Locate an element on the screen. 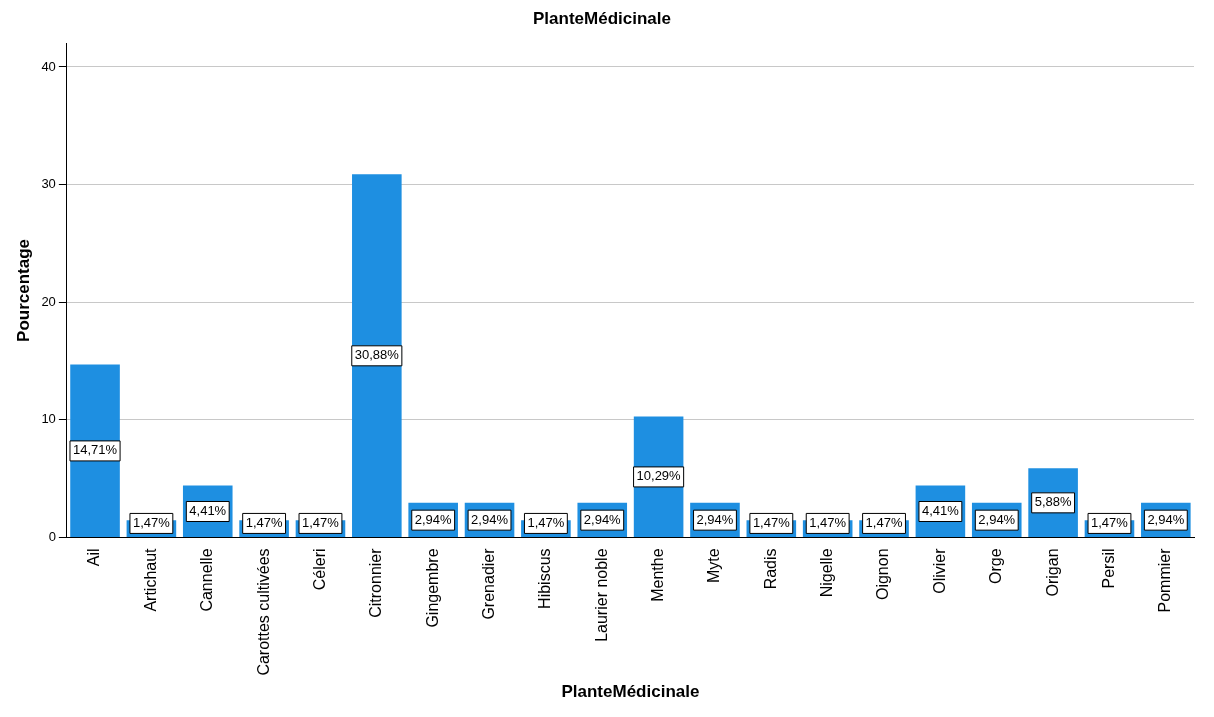 This screenshot has height=717, width=1214. y-tick-label: 30 is located at coordinates (48, 184).